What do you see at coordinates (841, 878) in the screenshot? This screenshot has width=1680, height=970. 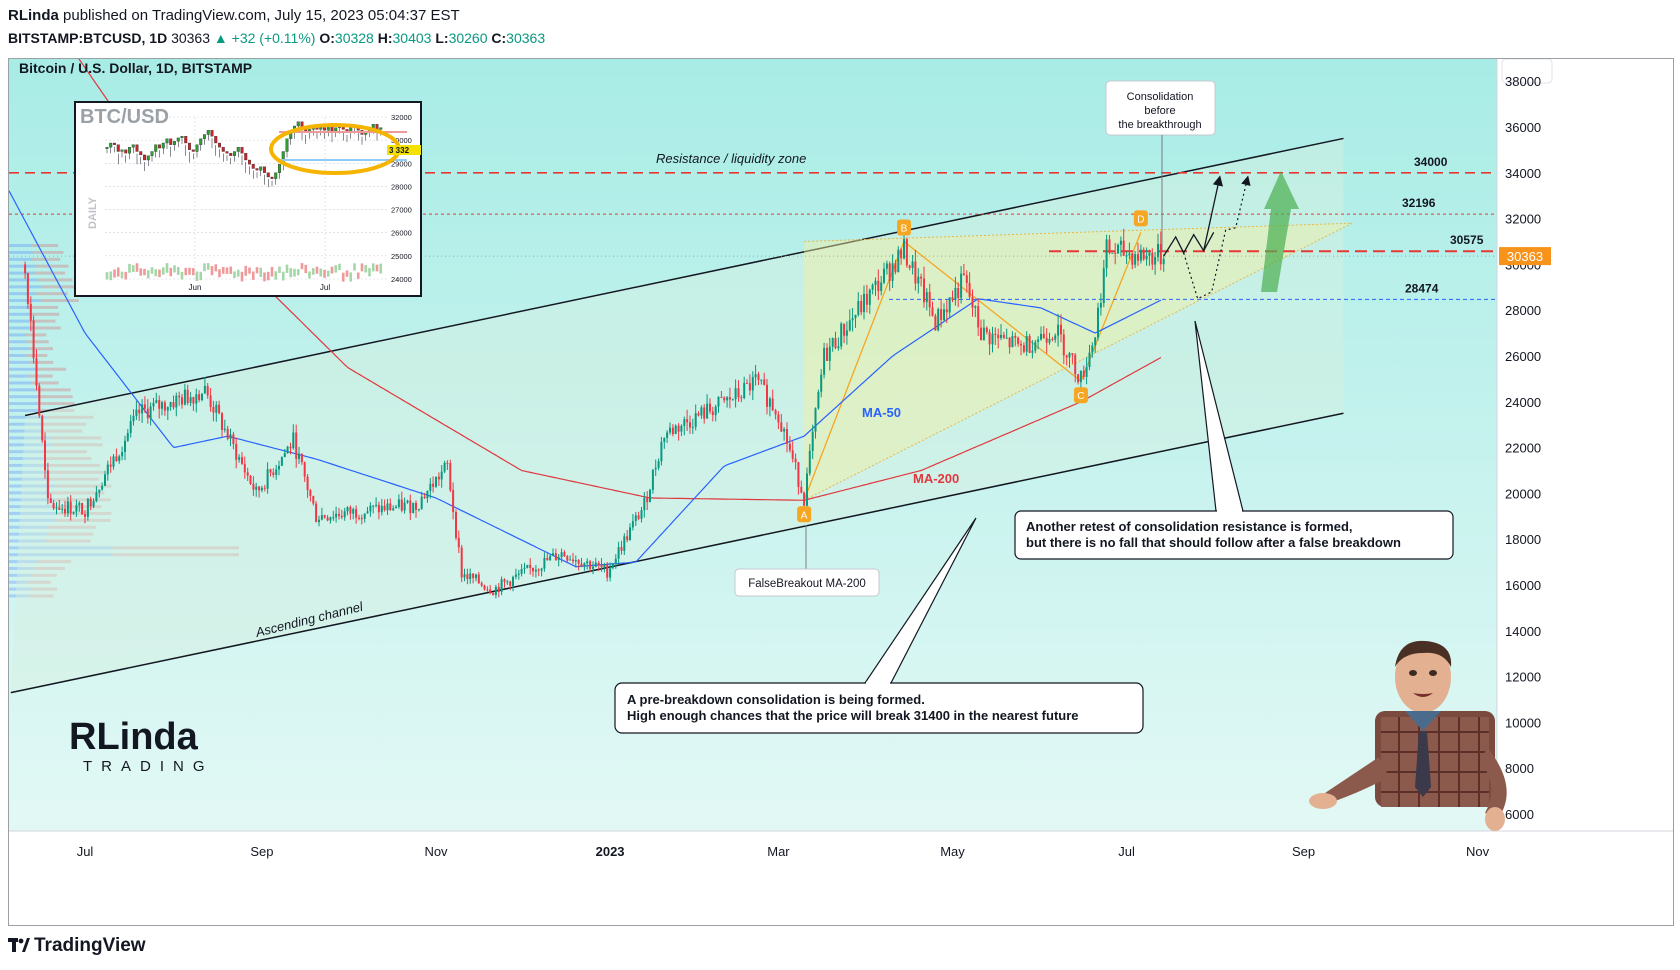 I see `time-axis` at bounding box center [841, 878].